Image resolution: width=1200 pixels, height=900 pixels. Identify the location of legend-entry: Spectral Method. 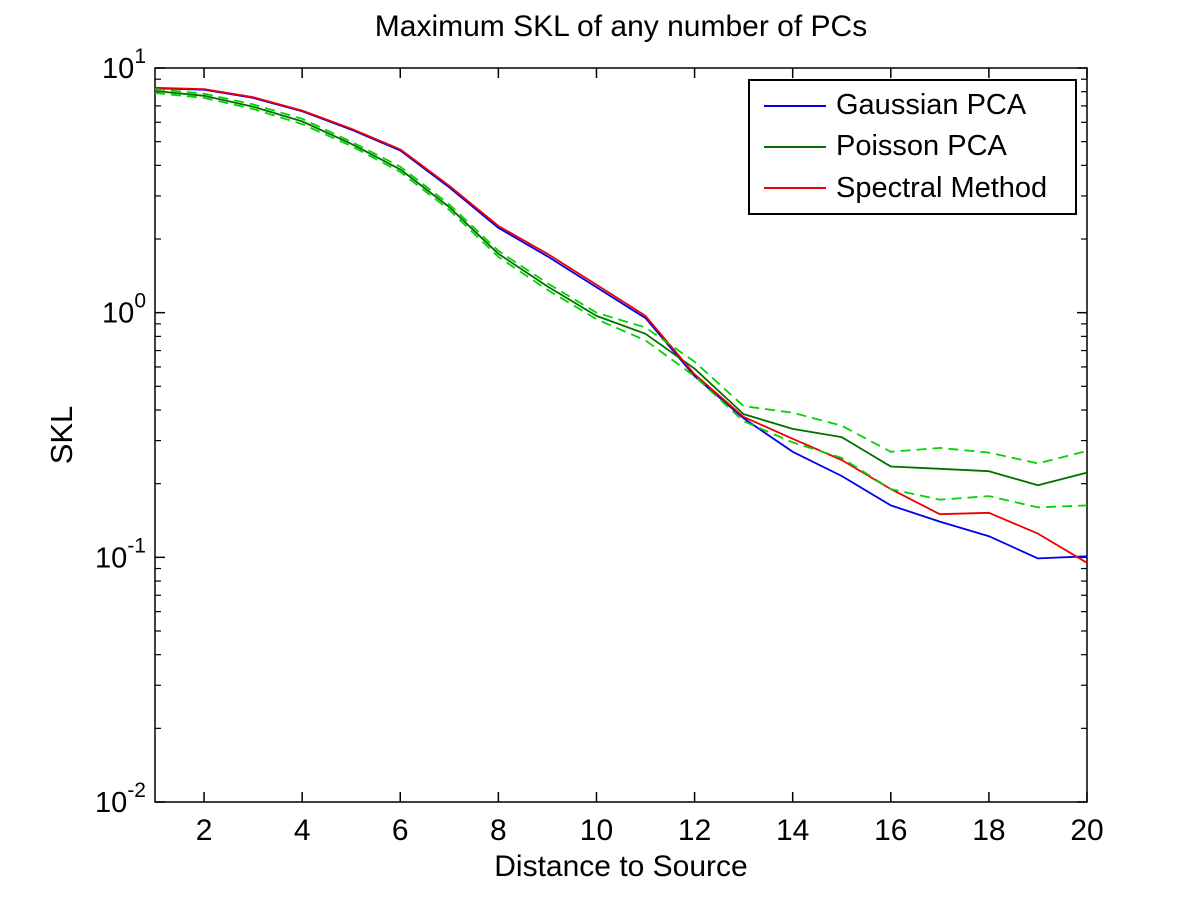
(912, 188).